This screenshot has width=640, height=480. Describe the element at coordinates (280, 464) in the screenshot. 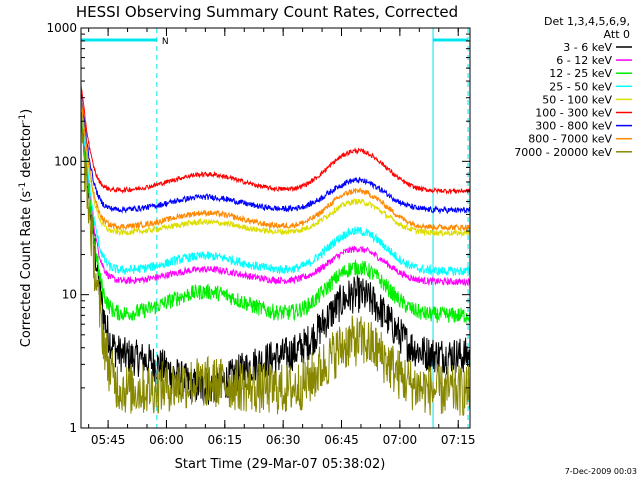

I see `x-axis-label: Start Time (29-Mar-07 05:38:02)` at that location.